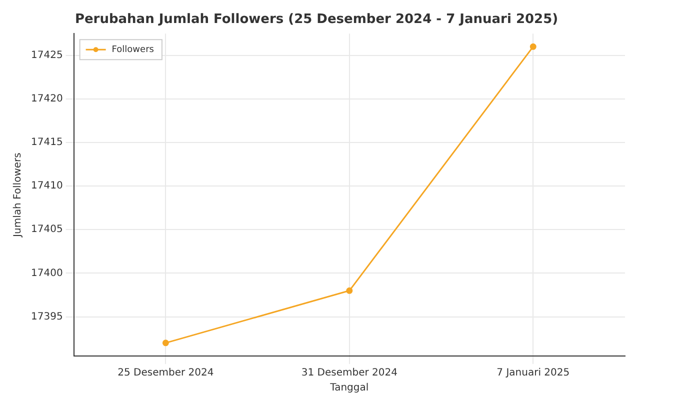 This screenshot has height=402, width=673. I want to click on y-tick-label: 17400, so click(47, 273).